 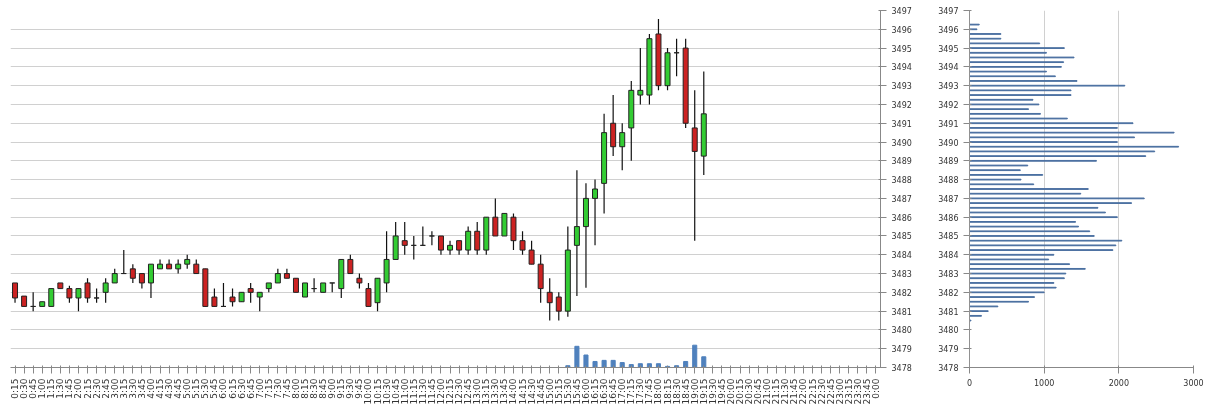 I want to click on x-tick-label: 9:45, so click(x=359, y=388).